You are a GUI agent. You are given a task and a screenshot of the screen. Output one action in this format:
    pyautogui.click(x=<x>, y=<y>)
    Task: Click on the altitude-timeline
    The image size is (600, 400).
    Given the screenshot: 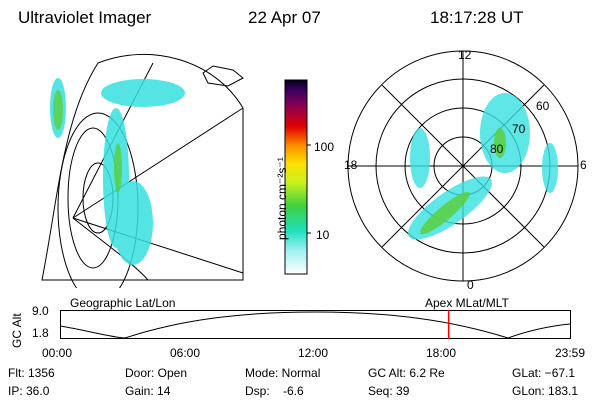 What is the action you would take?
    pyautogui.click(x=315, y=324)
    